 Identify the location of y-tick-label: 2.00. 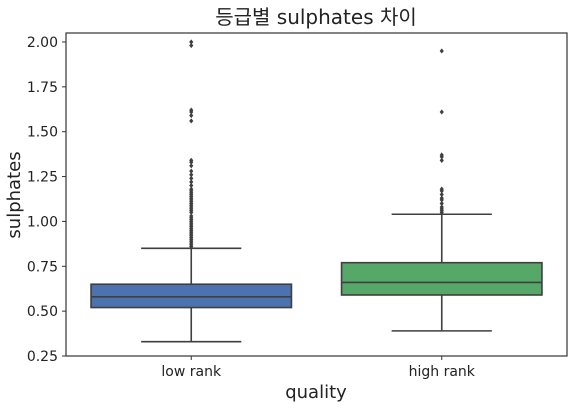
(42, 43).